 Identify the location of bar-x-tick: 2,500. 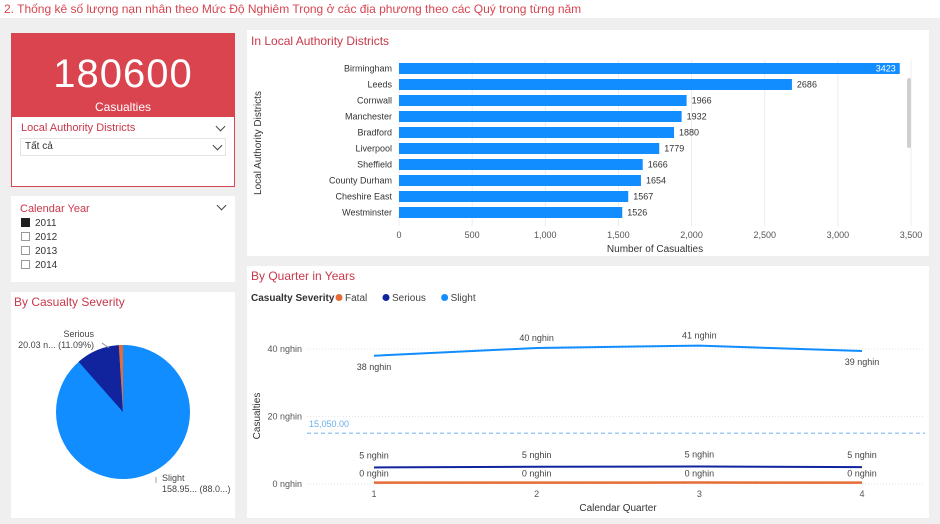
(764, 235).